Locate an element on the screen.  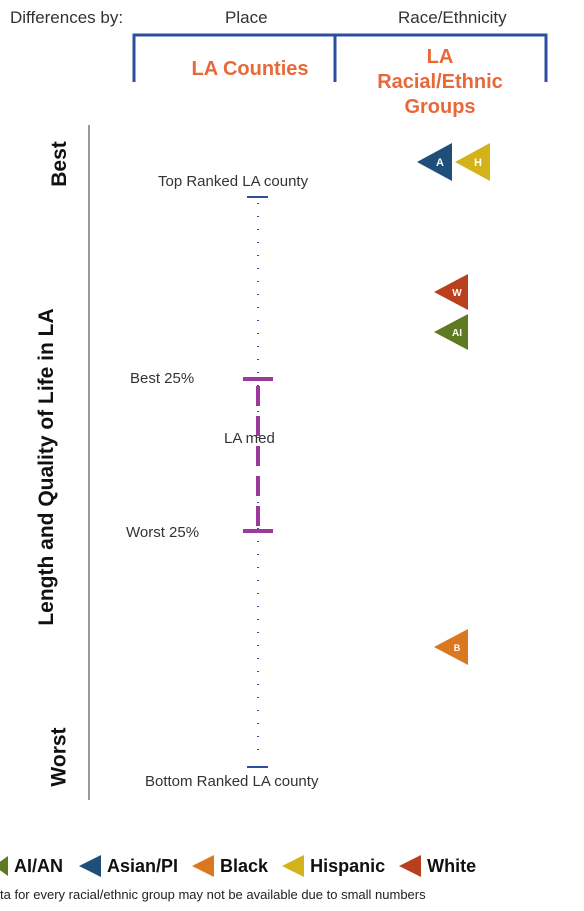
marker-hispanic: H is located at coordinates (472, 162).